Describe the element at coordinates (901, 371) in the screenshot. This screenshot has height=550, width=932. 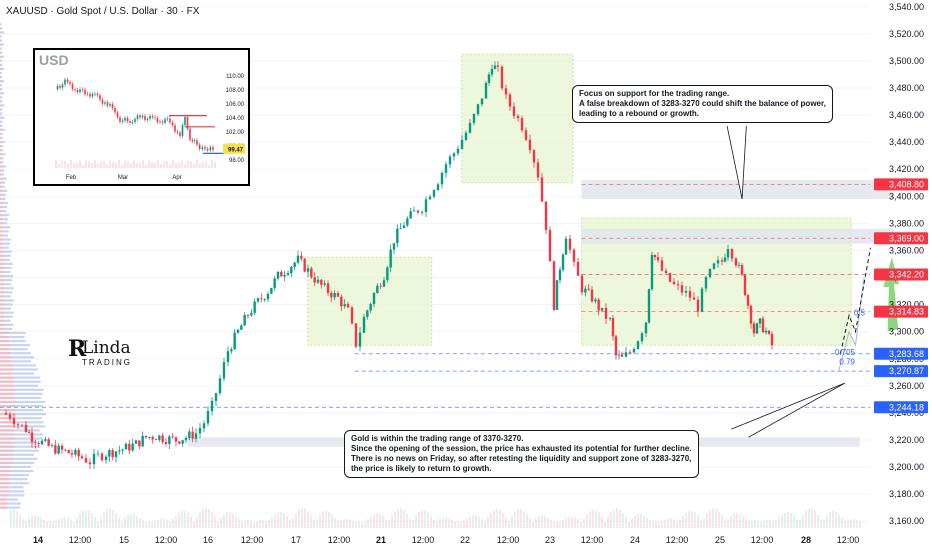
I see `price-tag: 3,270.87` at that location.